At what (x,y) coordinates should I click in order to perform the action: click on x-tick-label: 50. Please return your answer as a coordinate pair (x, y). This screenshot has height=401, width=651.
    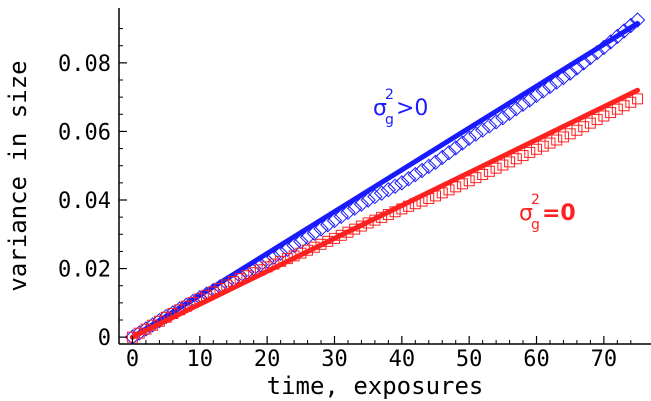
    Looking at the image, I should click on (469, 359).